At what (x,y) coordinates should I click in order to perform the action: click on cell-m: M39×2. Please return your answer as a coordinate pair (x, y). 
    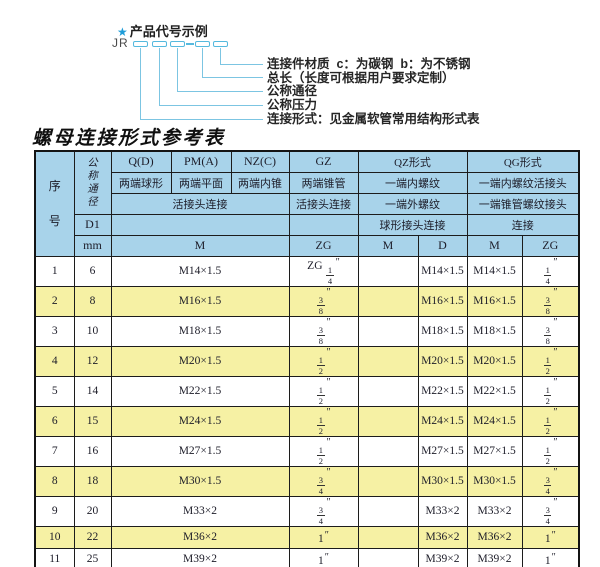
    Looking at the image, I should click on (200, 557).